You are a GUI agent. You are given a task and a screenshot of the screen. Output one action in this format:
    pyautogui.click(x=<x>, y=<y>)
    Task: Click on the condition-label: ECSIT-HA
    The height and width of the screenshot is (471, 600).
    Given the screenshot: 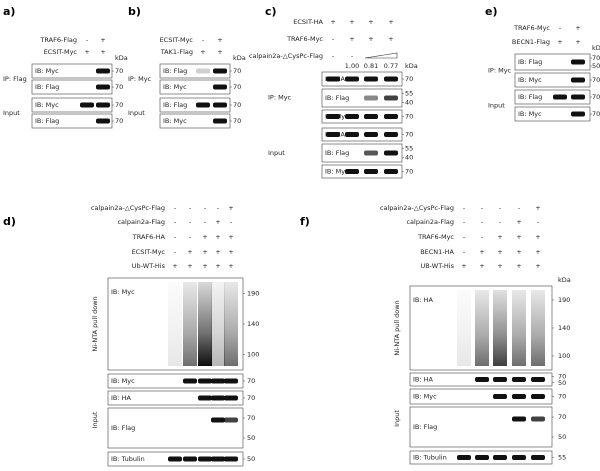 What is the action you would take?
    pyautogui.click(x=308, y=22)
    